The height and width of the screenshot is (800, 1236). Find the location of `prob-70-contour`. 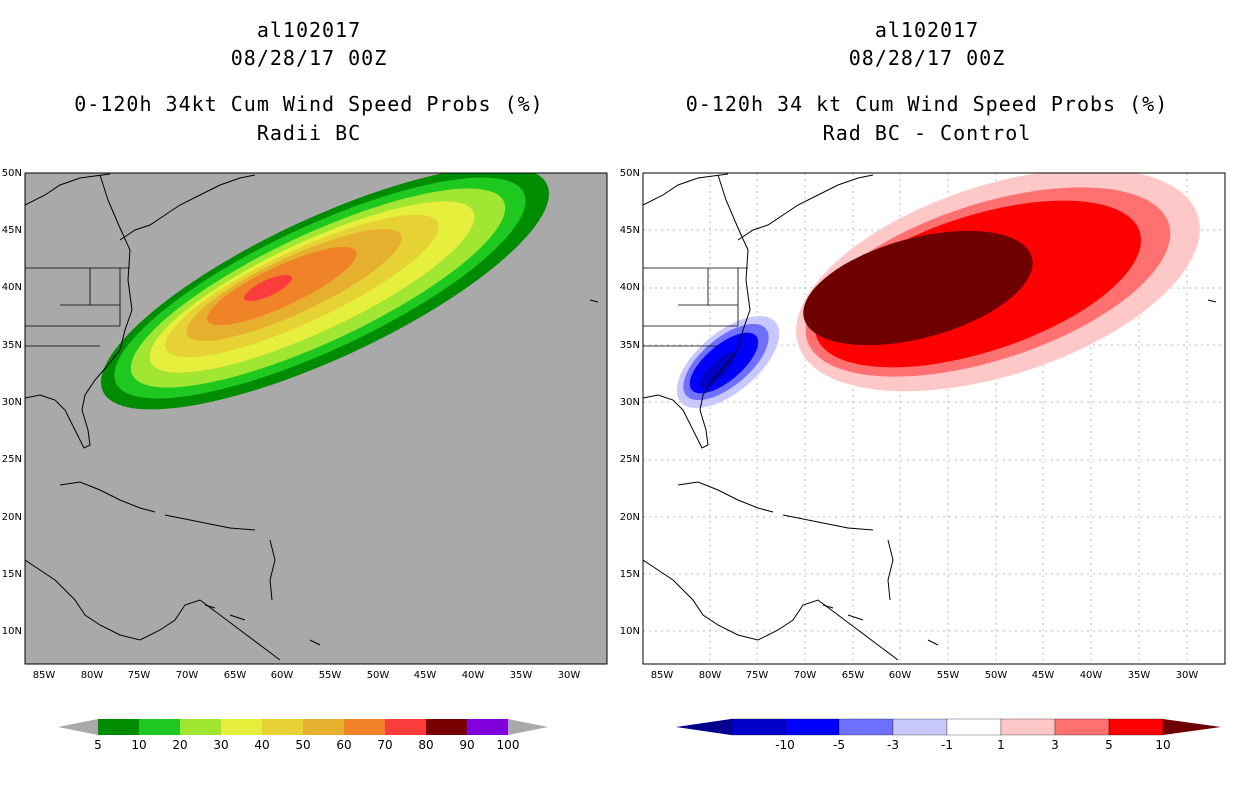

prob-70-contour is located at coordinates (268, 288).